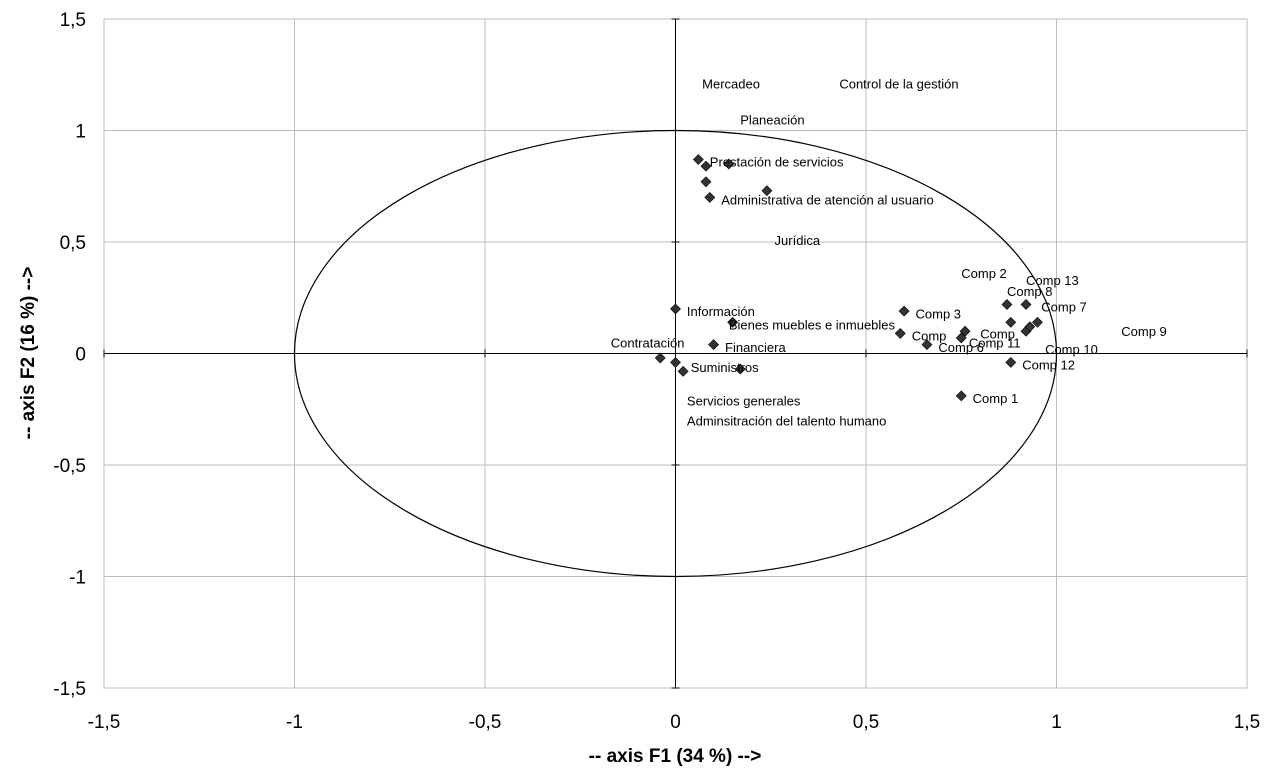  I want to click on point-label: Información, so click(721, 311).